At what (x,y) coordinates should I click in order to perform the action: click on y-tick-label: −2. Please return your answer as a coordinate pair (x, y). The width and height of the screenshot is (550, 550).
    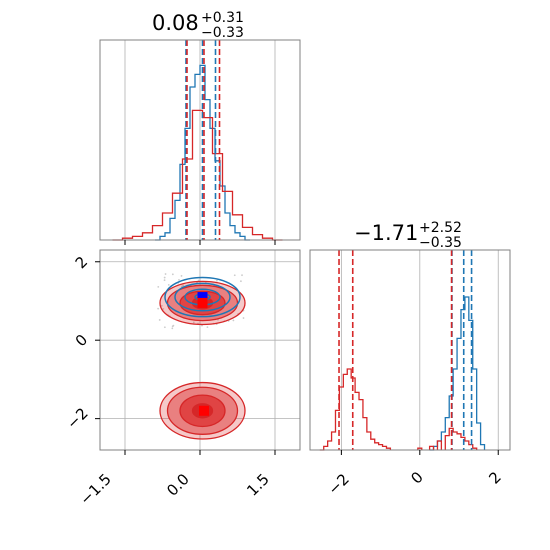
    Looking at the image, I should click on (77, 418).